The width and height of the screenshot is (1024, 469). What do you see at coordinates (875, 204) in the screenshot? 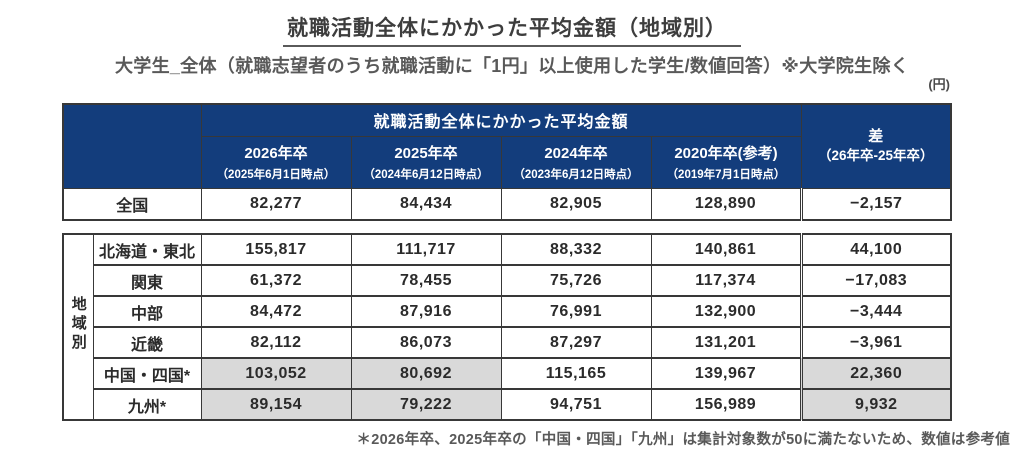
I see `diff-value-cell: −2,157` at bounding box center [875, 204].